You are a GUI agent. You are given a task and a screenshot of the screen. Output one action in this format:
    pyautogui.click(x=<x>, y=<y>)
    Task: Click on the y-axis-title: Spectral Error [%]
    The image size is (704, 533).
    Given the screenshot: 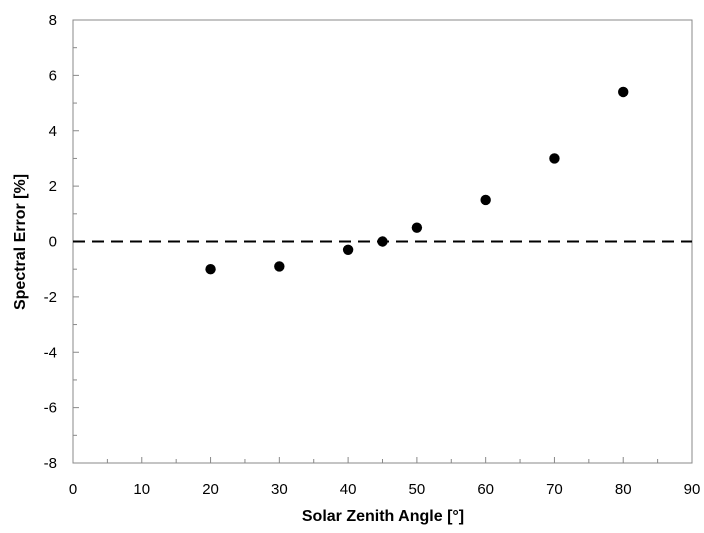 What is the action you would take?
    pyautogui.click(x=20, y=242)
    